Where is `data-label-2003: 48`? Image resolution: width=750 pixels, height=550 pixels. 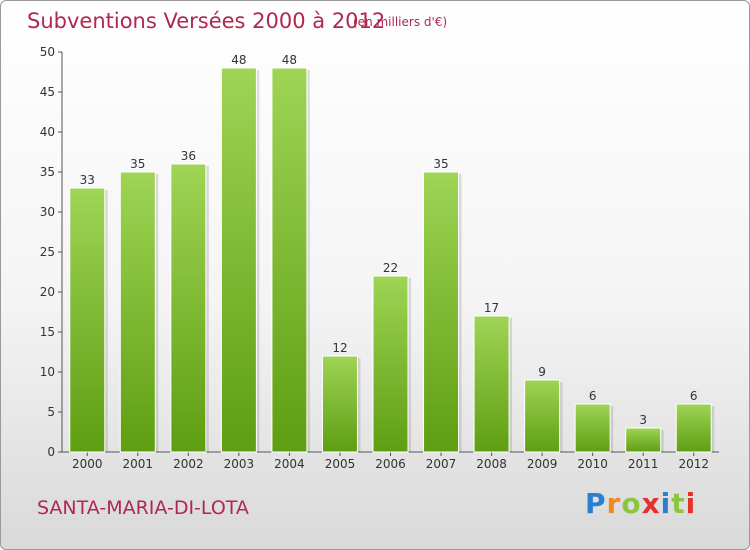
data-label-2003: 48 is located at coordinates (238, 60).